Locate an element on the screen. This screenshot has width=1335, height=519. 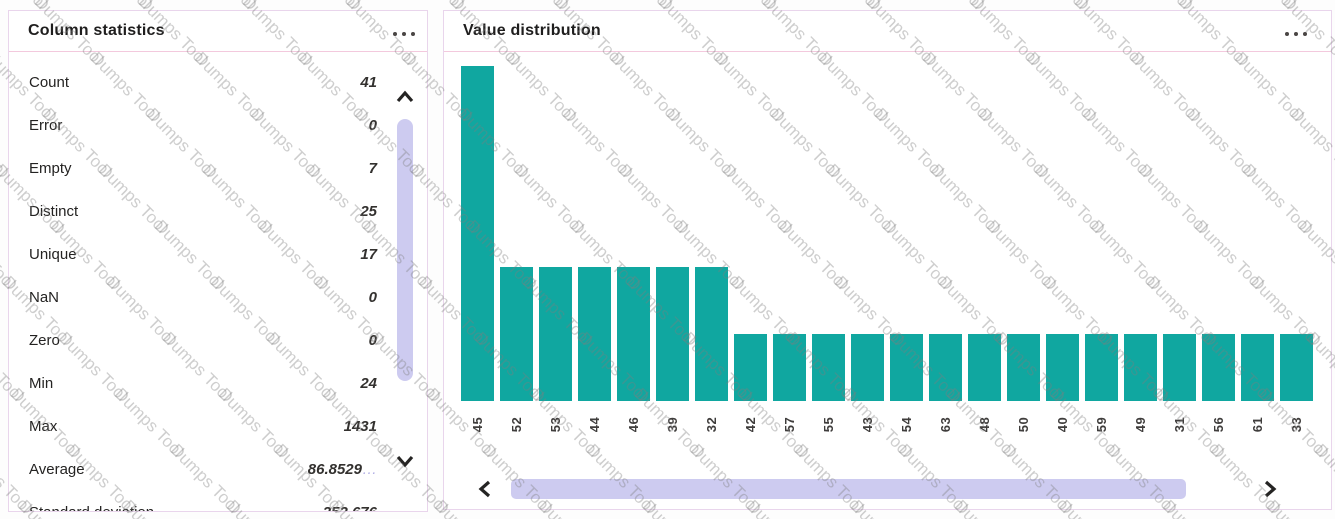
bar-axis-label: 54 is located at coordinates (906, 424).